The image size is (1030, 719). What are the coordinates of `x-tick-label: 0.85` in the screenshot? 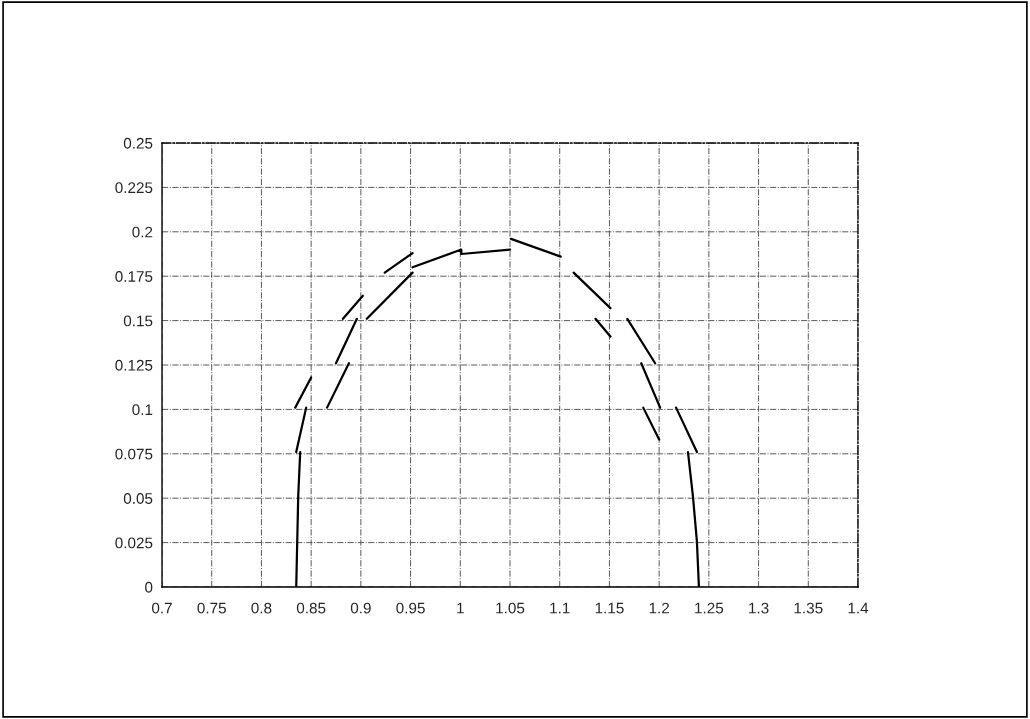 It's located at (311, 608).